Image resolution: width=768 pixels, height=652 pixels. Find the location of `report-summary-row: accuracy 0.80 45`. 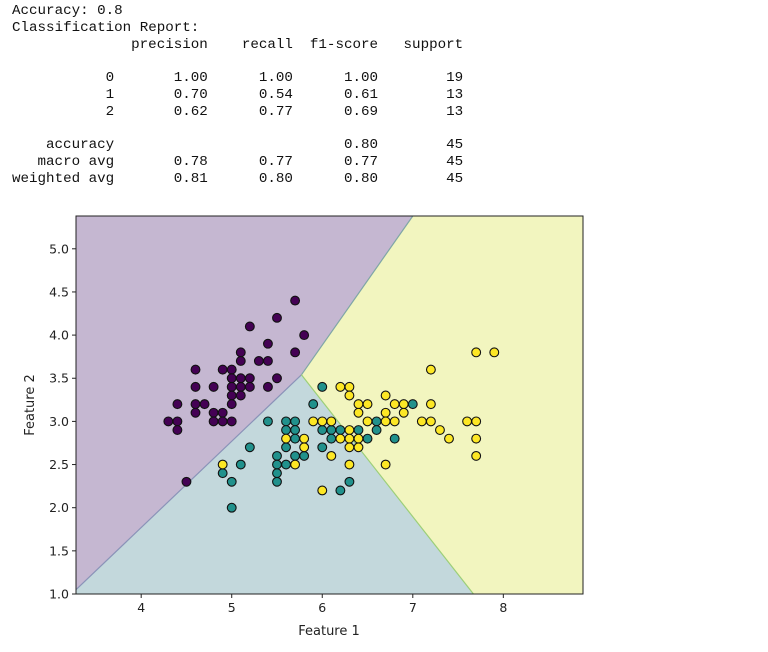

report-summary-row: accuracy 0.80 45 is located at coordinates (237, 145).